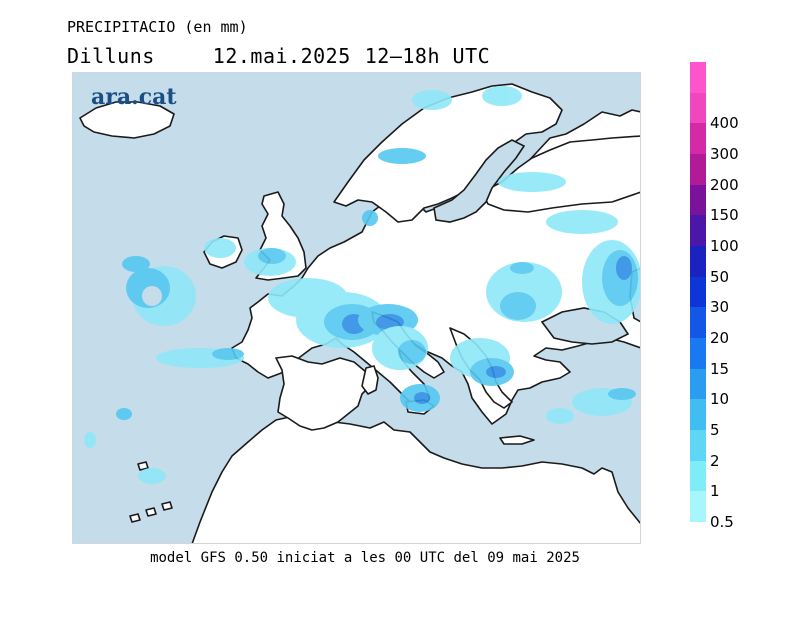 The width and height of the screenshot is (800, 617). I want to click on legend-label: 20, so click(720, 338).